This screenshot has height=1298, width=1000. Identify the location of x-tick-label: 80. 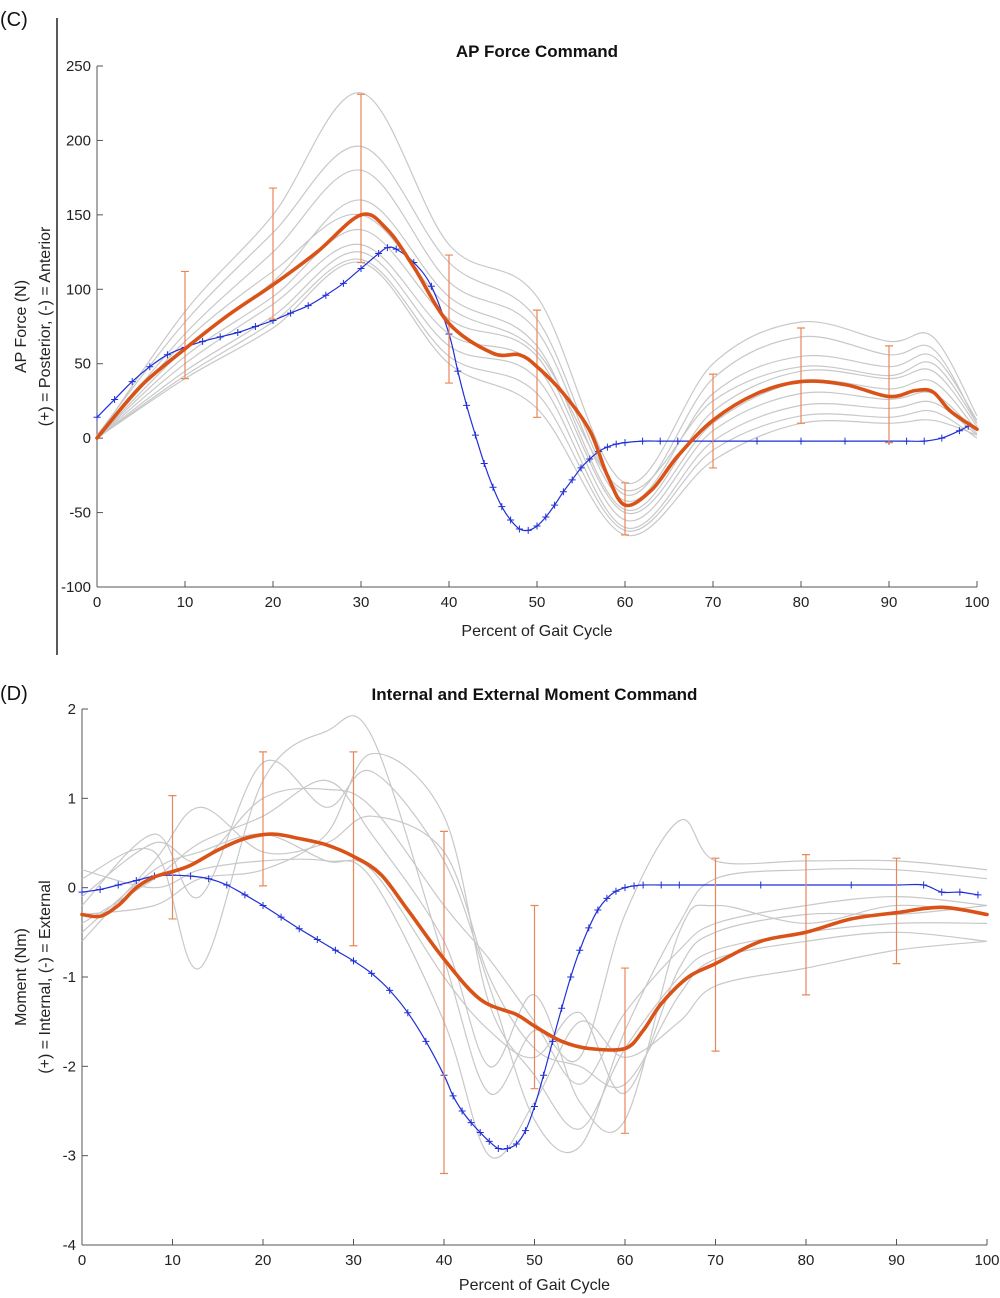
(806, 1260).